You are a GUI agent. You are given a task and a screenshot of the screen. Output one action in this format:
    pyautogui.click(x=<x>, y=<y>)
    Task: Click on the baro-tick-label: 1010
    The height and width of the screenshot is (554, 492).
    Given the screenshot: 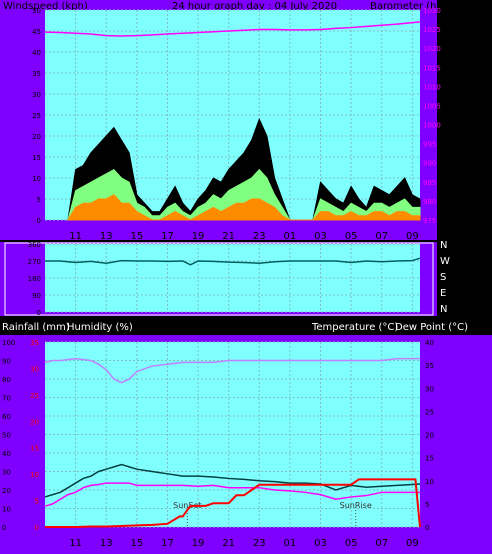 What is the action you would take?
    pyautogui.click(x=432, y=87)
    